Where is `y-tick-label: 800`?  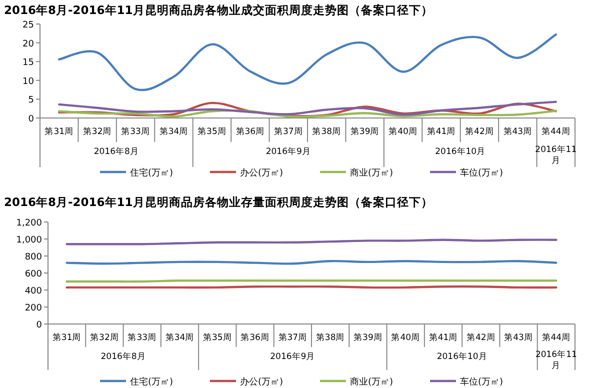 y-tick-label: 800 is located at coordinates (33, 257).